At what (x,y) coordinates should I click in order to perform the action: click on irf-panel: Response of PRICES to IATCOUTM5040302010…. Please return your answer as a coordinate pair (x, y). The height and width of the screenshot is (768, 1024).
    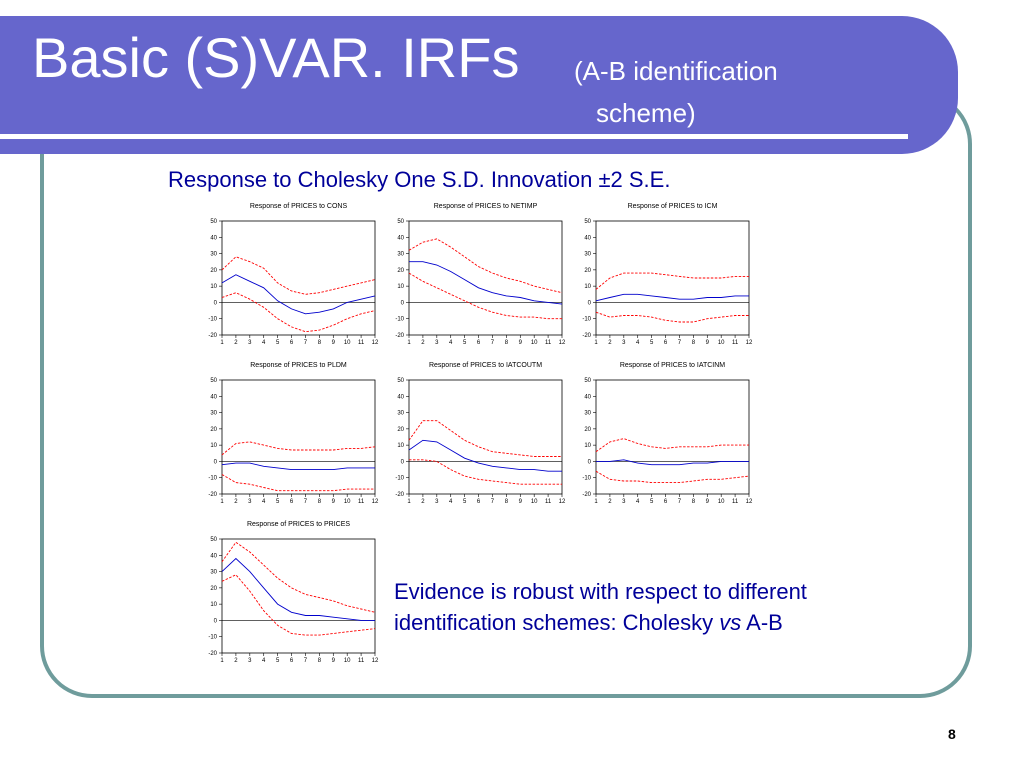
    Looking at the image, I should click on (480, 433).